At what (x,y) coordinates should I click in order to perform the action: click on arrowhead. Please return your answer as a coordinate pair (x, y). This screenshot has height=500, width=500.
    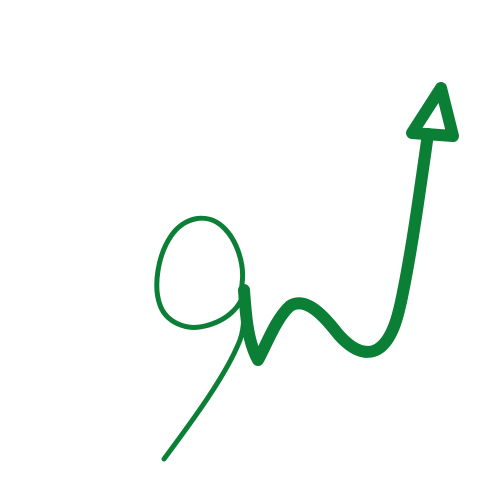
    Looking at the image, I should click on (432, 112).